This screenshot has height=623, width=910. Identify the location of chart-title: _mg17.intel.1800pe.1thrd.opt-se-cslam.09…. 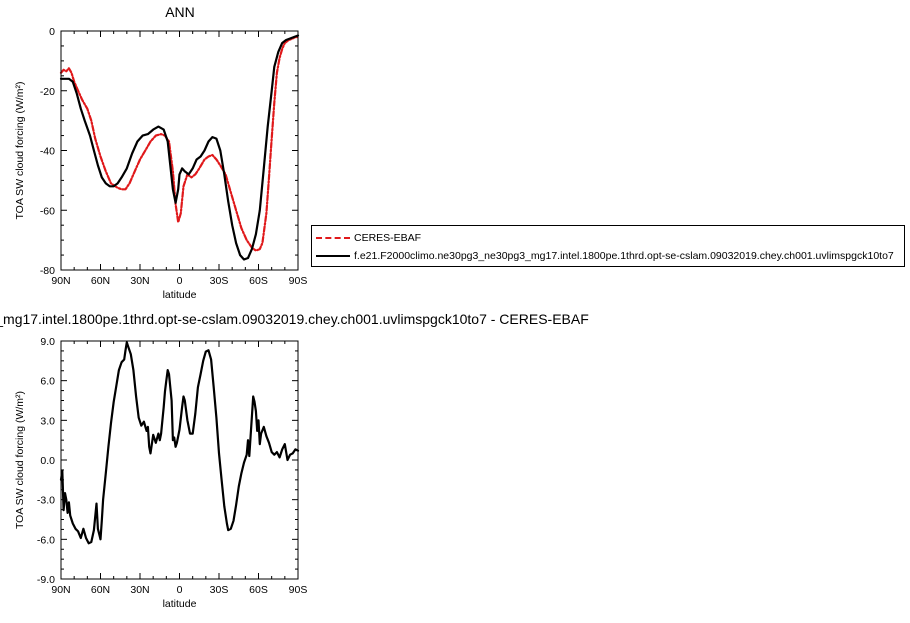
(294, 319).